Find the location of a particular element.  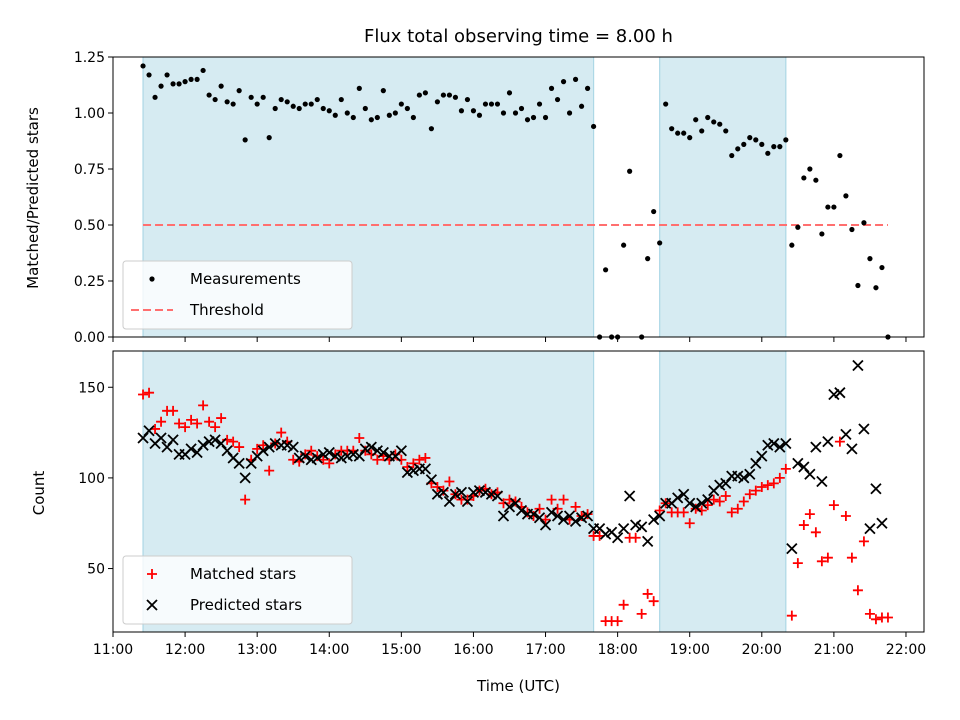

y-tick-label: 1.25 is located at coordinates (89, 58).